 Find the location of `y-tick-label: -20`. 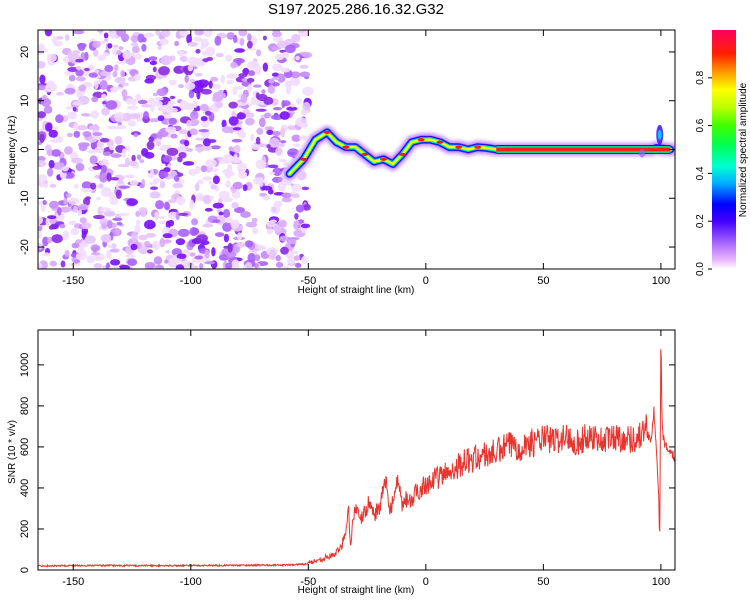

y-tick-label: -20 is located at coordinates (25, 247).